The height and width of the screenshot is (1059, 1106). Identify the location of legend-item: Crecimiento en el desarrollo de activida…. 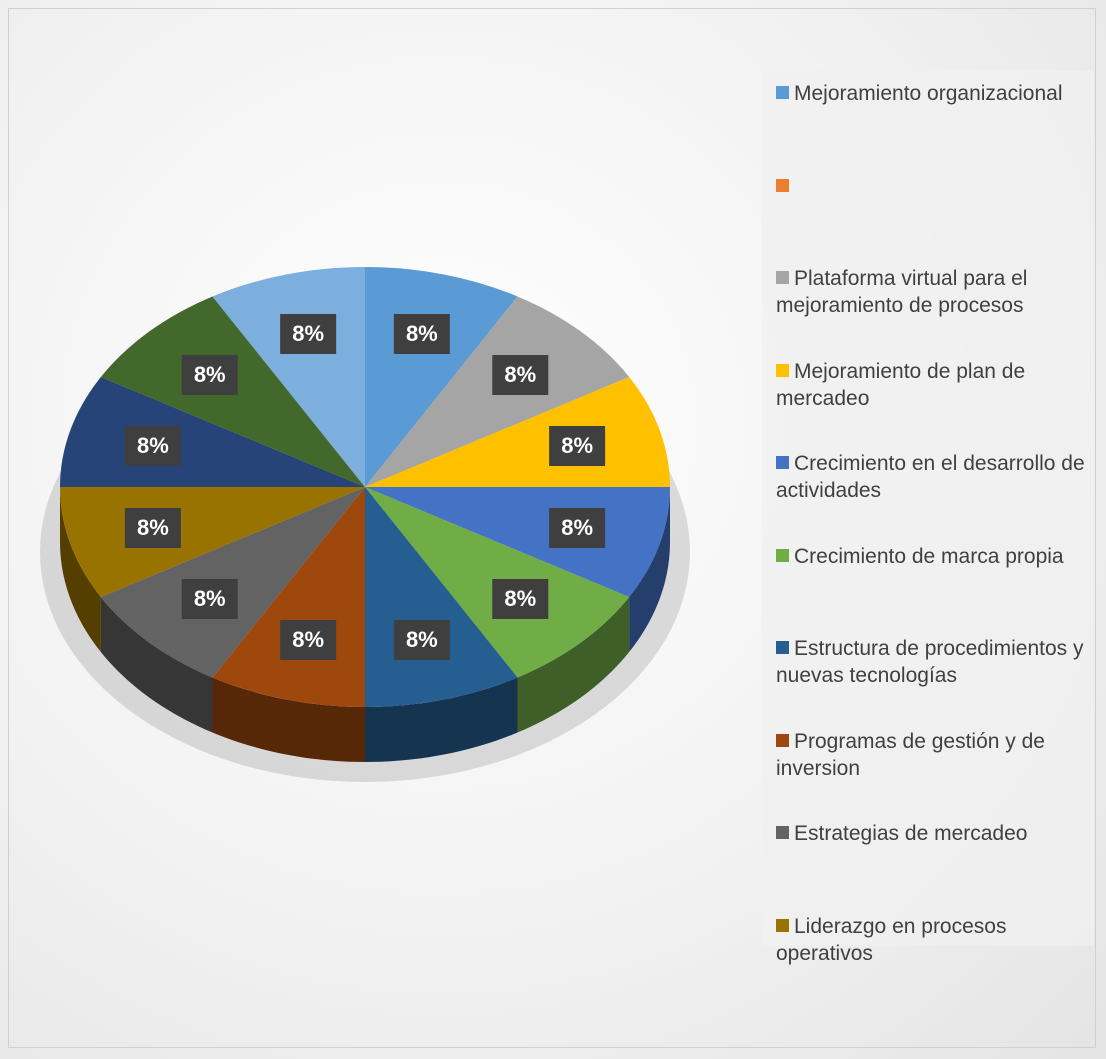
(931, 477).